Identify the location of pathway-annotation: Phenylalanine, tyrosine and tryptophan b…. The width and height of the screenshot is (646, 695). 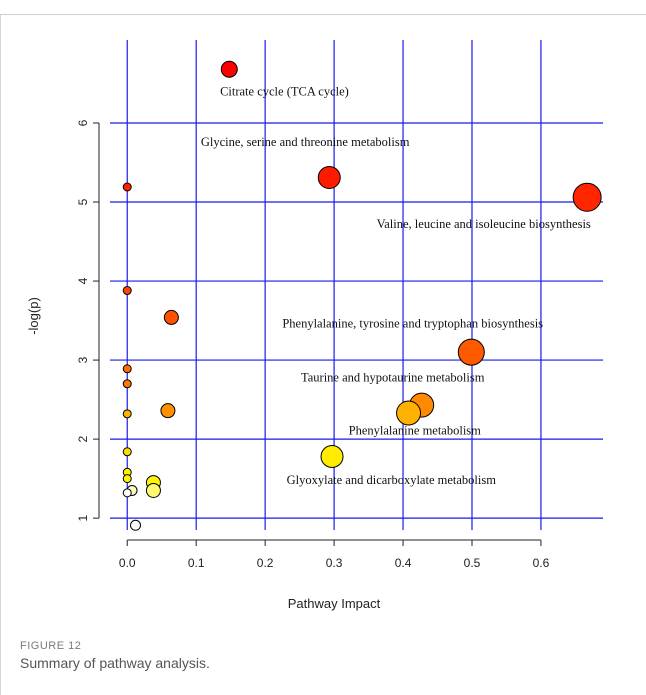
(412, 324).